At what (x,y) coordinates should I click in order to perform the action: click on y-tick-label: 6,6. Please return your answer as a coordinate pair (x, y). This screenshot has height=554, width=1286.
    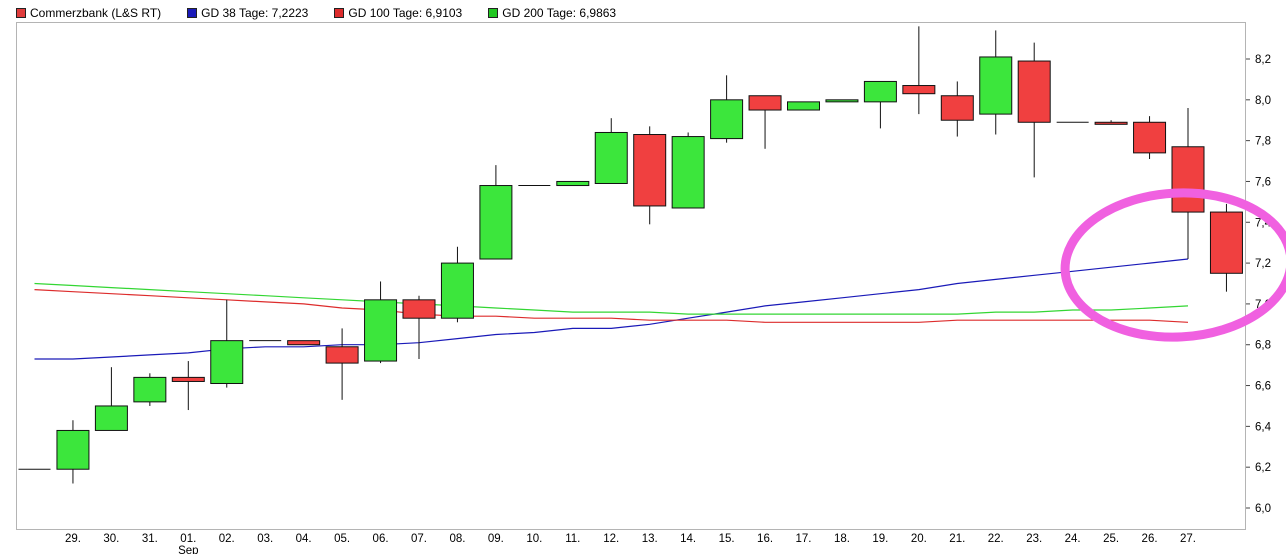
    Looking at the image, I should click on (1263, 387).